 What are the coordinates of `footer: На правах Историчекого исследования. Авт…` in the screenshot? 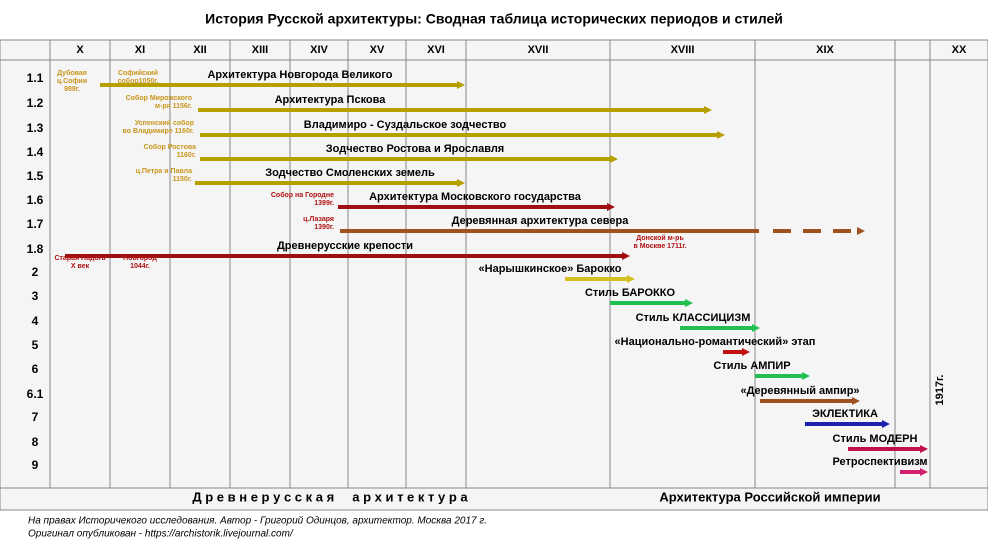 It's located at (257, 521).